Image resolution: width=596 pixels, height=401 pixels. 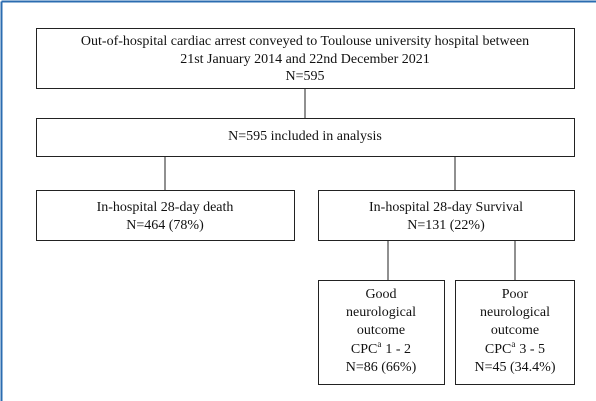 What do you see at coordinates (515, 367) in the screenshot?
I see `node-text: N=45 (34.4%)` at bounding box center [515, 367].